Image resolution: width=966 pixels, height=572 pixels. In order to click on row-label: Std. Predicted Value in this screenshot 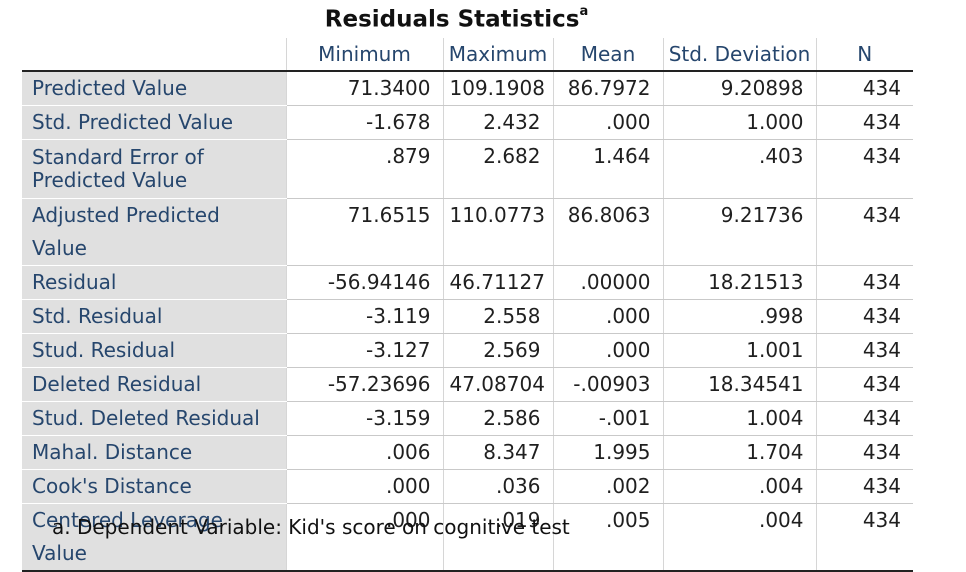, I will do `click(154, 122)`.